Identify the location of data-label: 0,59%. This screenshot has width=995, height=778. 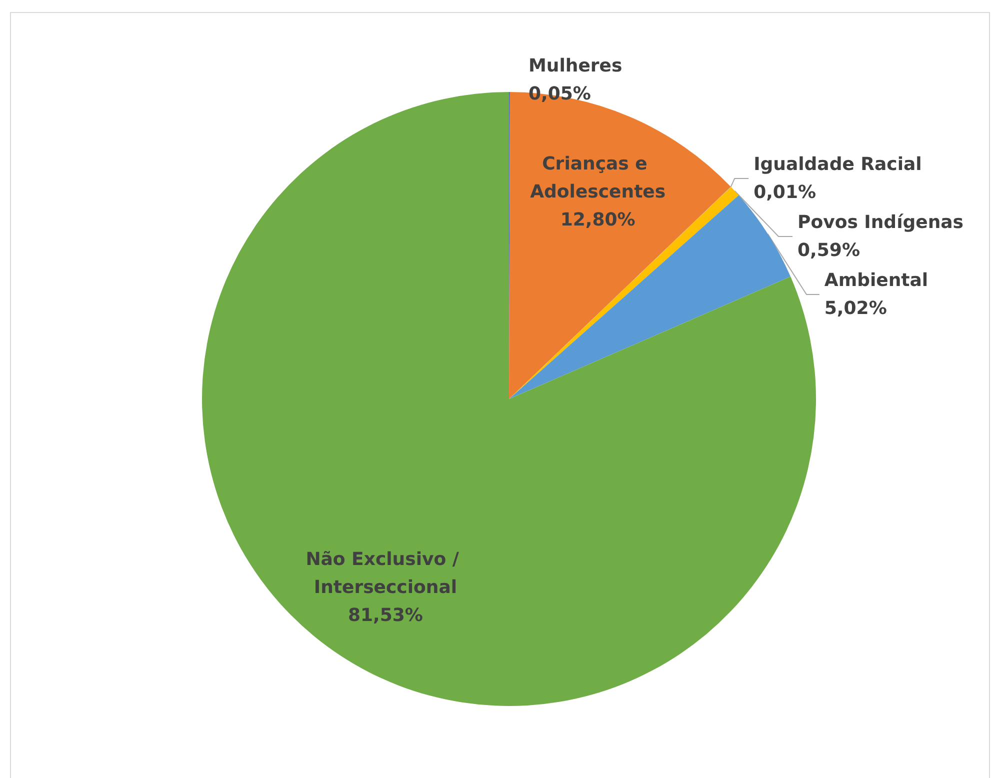
(829, 251).